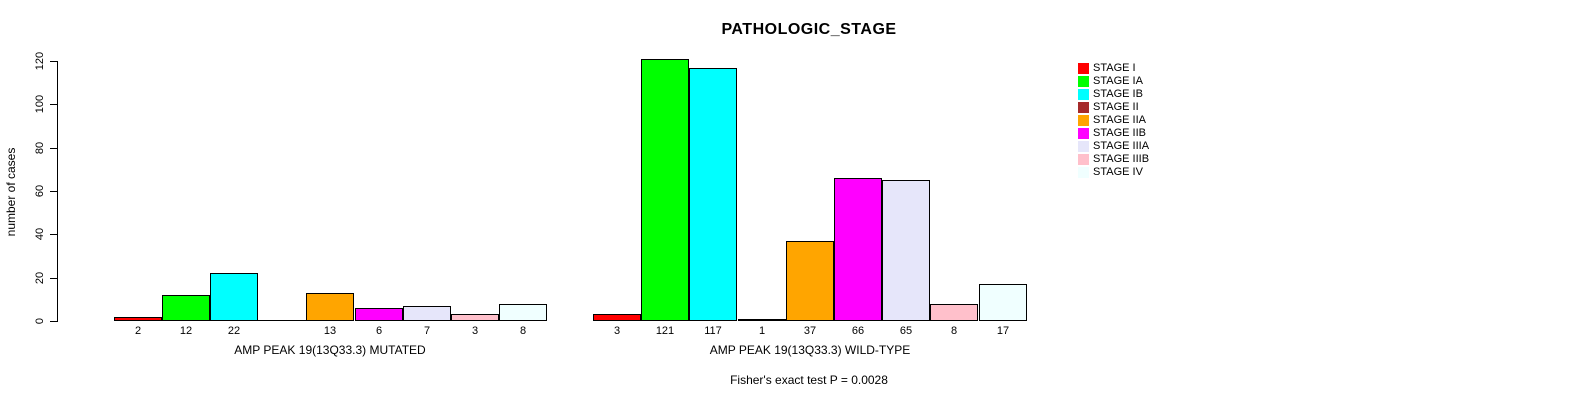  Describe the element at coordinates (475, 317) in the screenshot. I see `bar-mutated-stage-iiib` at that location.